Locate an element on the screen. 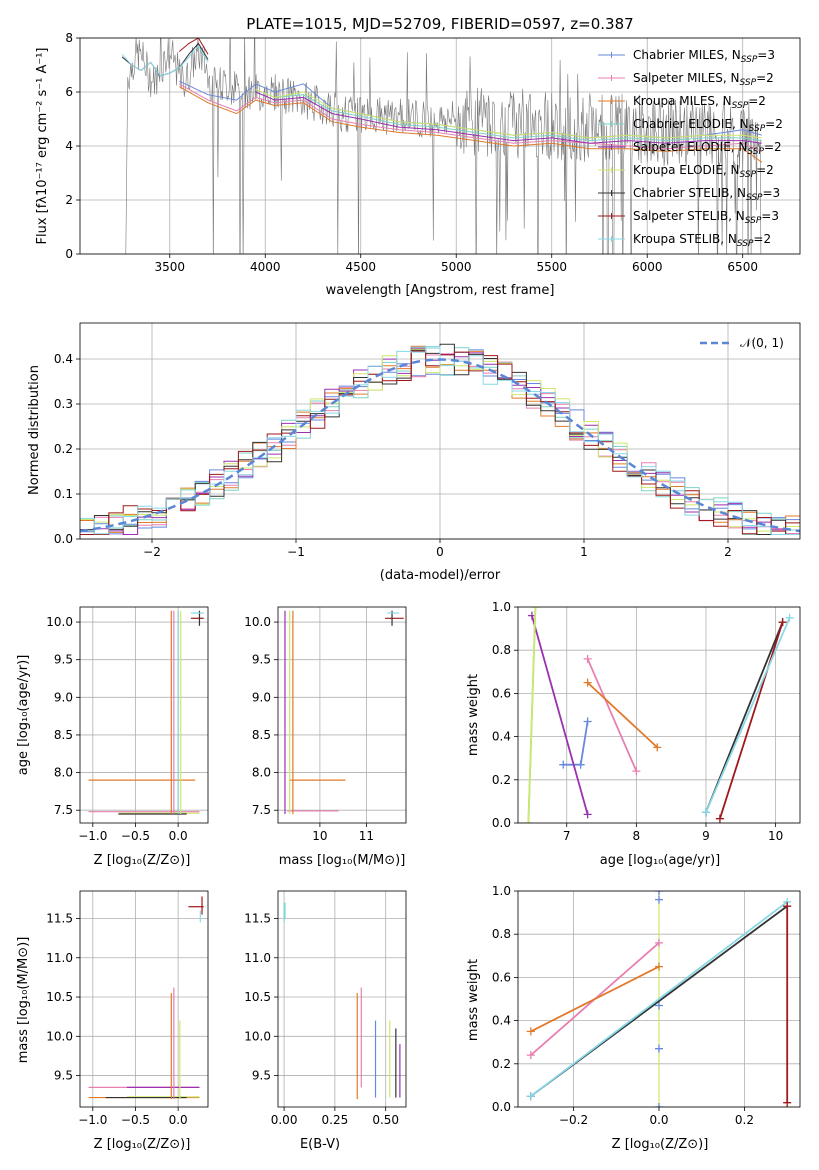 The image size is (819, 1170). y-tick-label: 2 is located at coordinates (69, 200).